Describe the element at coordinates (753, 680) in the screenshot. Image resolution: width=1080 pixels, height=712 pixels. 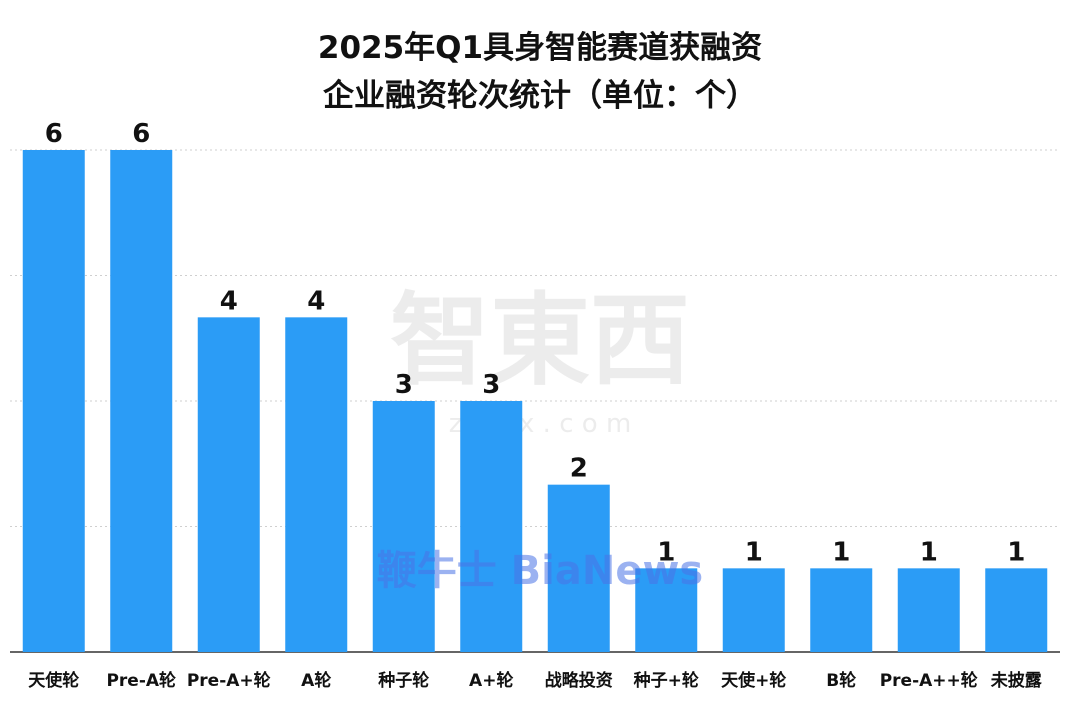
I see `x-tick-label-8: 天使+轮` at that location.